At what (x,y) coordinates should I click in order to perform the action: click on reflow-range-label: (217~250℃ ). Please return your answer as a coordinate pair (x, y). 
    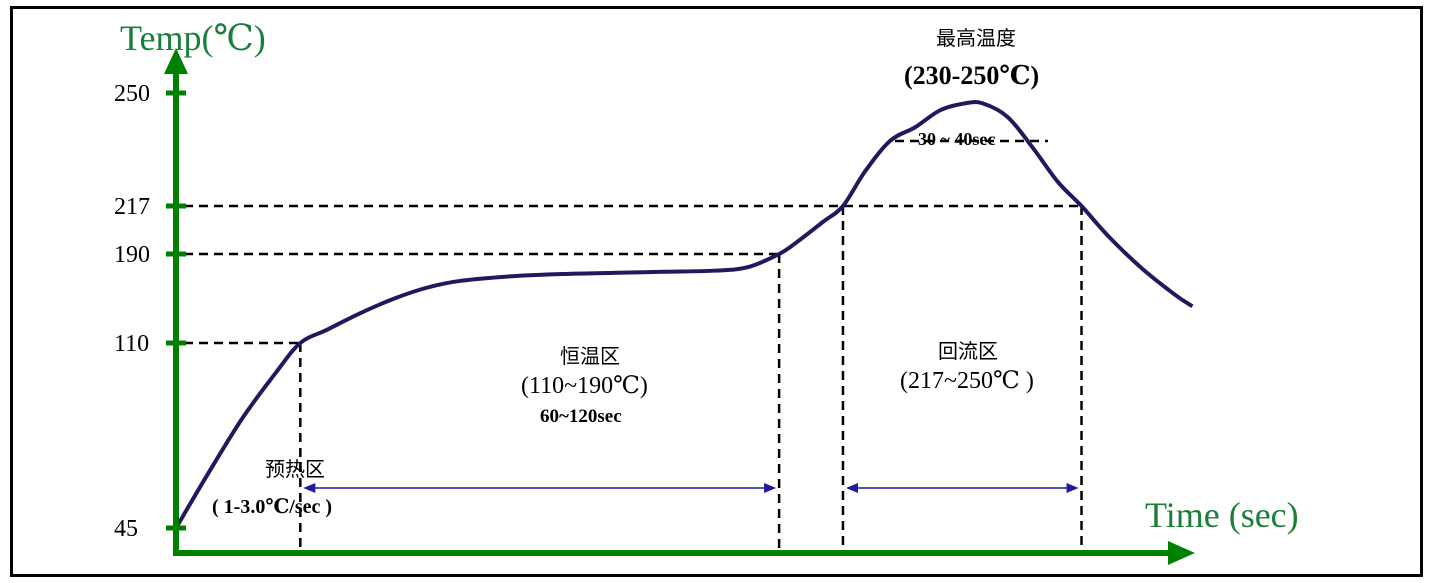
    Looking at the image, I should click on (967, 381).